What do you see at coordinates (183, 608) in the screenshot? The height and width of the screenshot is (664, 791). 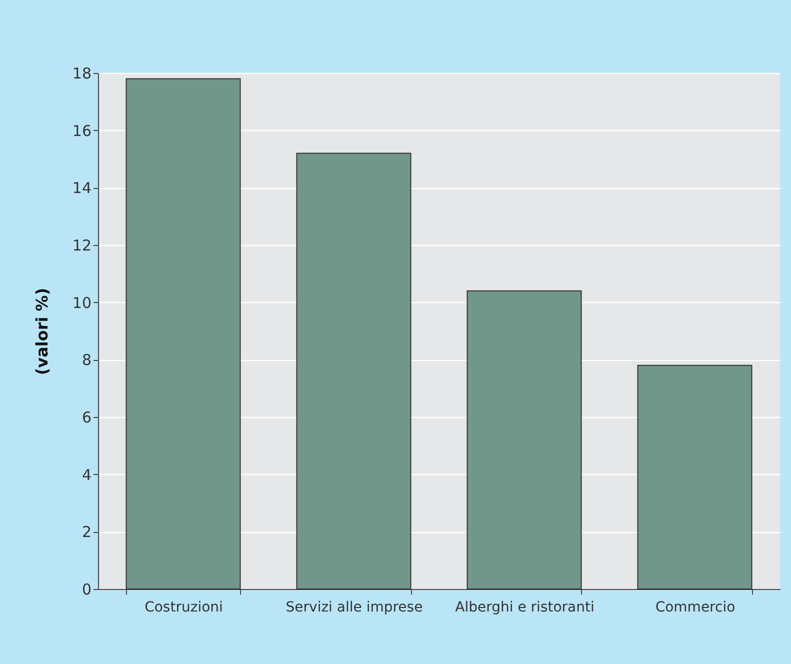 I see `x-tick-label: Costruzioni` at bounding box center [183, 608].